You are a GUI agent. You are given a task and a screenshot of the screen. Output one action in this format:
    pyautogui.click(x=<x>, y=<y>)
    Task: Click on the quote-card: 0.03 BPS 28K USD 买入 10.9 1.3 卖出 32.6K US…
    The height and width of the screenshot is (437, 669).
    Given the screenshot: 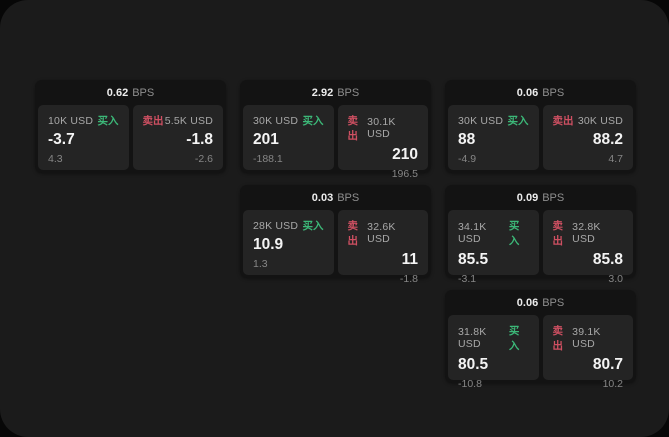 What is the action you would take?
    pyautogui.click(x=335, y=235)
    